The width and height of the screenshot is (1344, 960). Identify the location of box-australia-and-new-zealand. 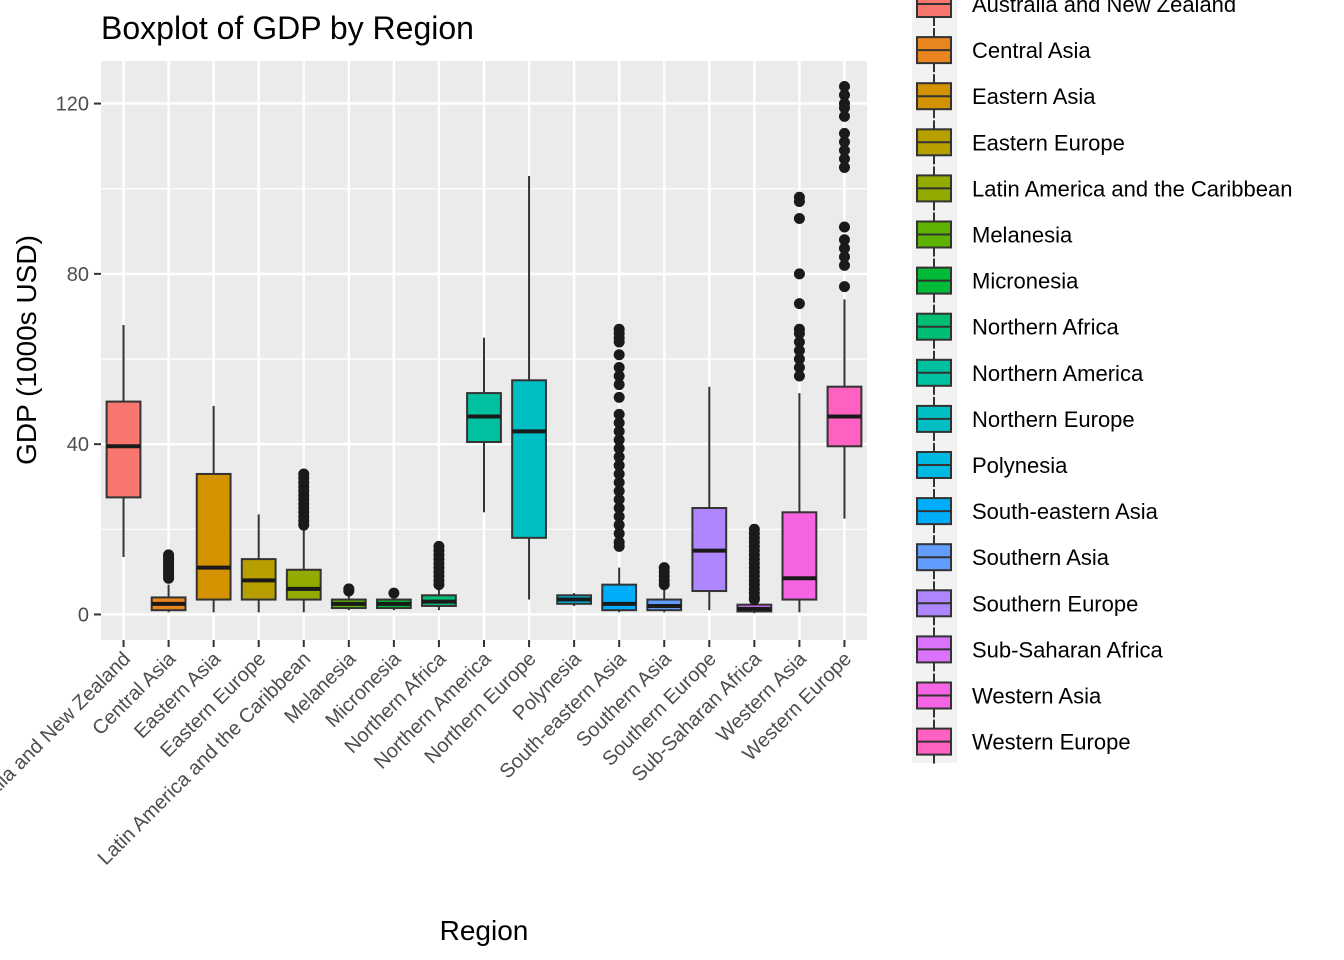
(123, 440).